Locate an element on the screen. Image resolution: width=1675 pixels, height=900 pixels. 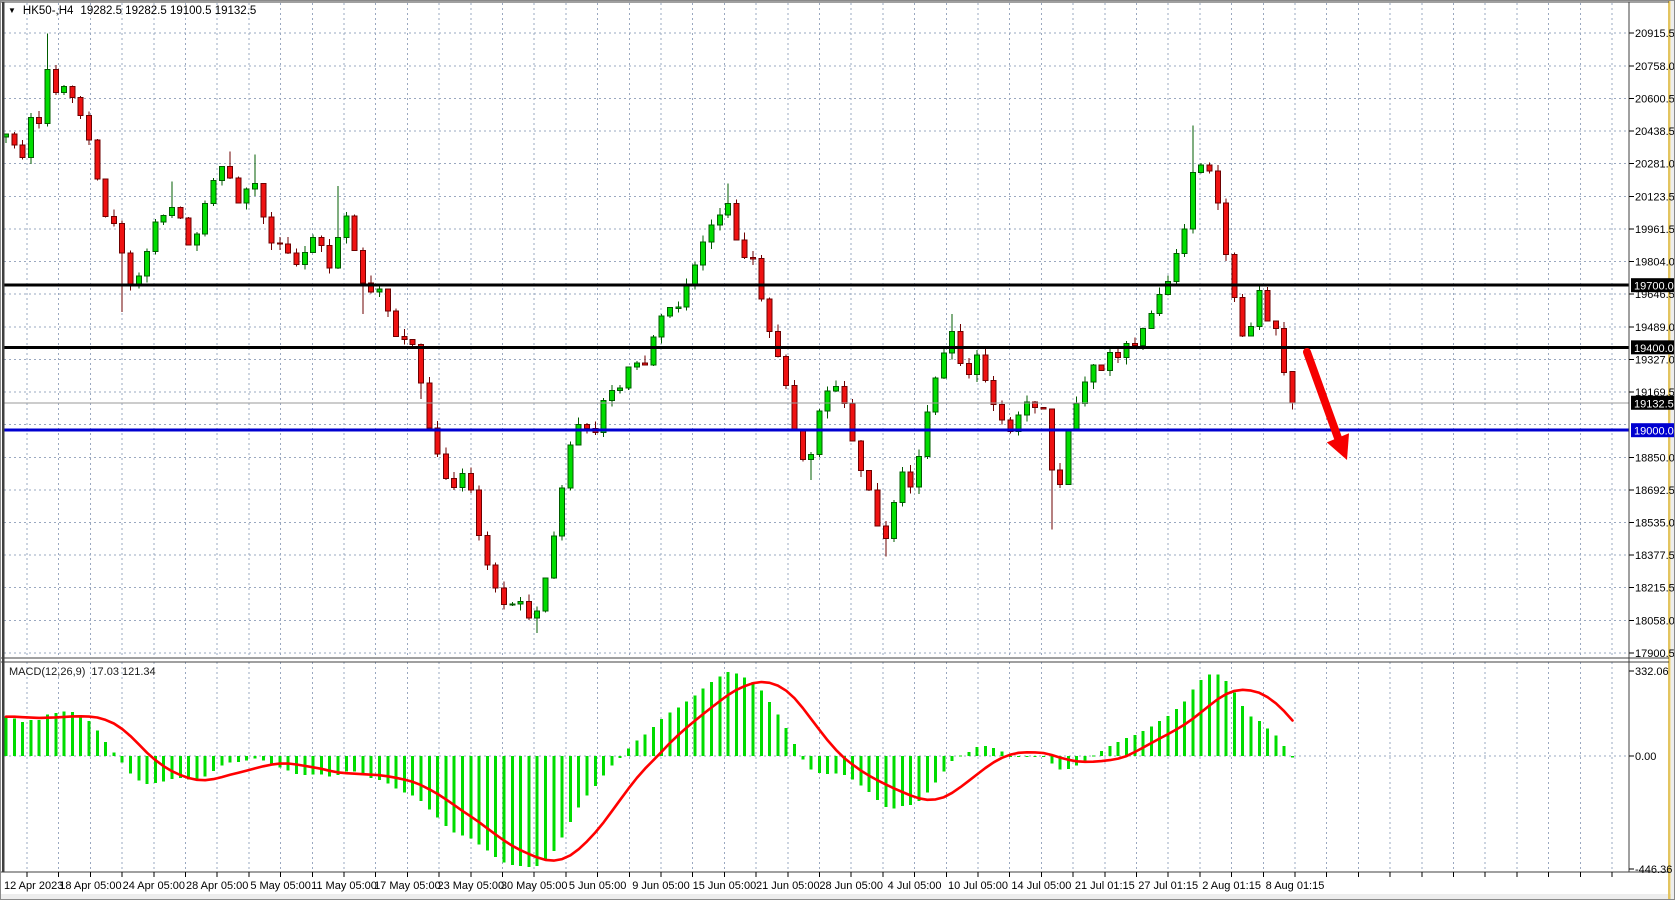
price-tick-label: 20600.5 is located at coordinates (1655, 99).